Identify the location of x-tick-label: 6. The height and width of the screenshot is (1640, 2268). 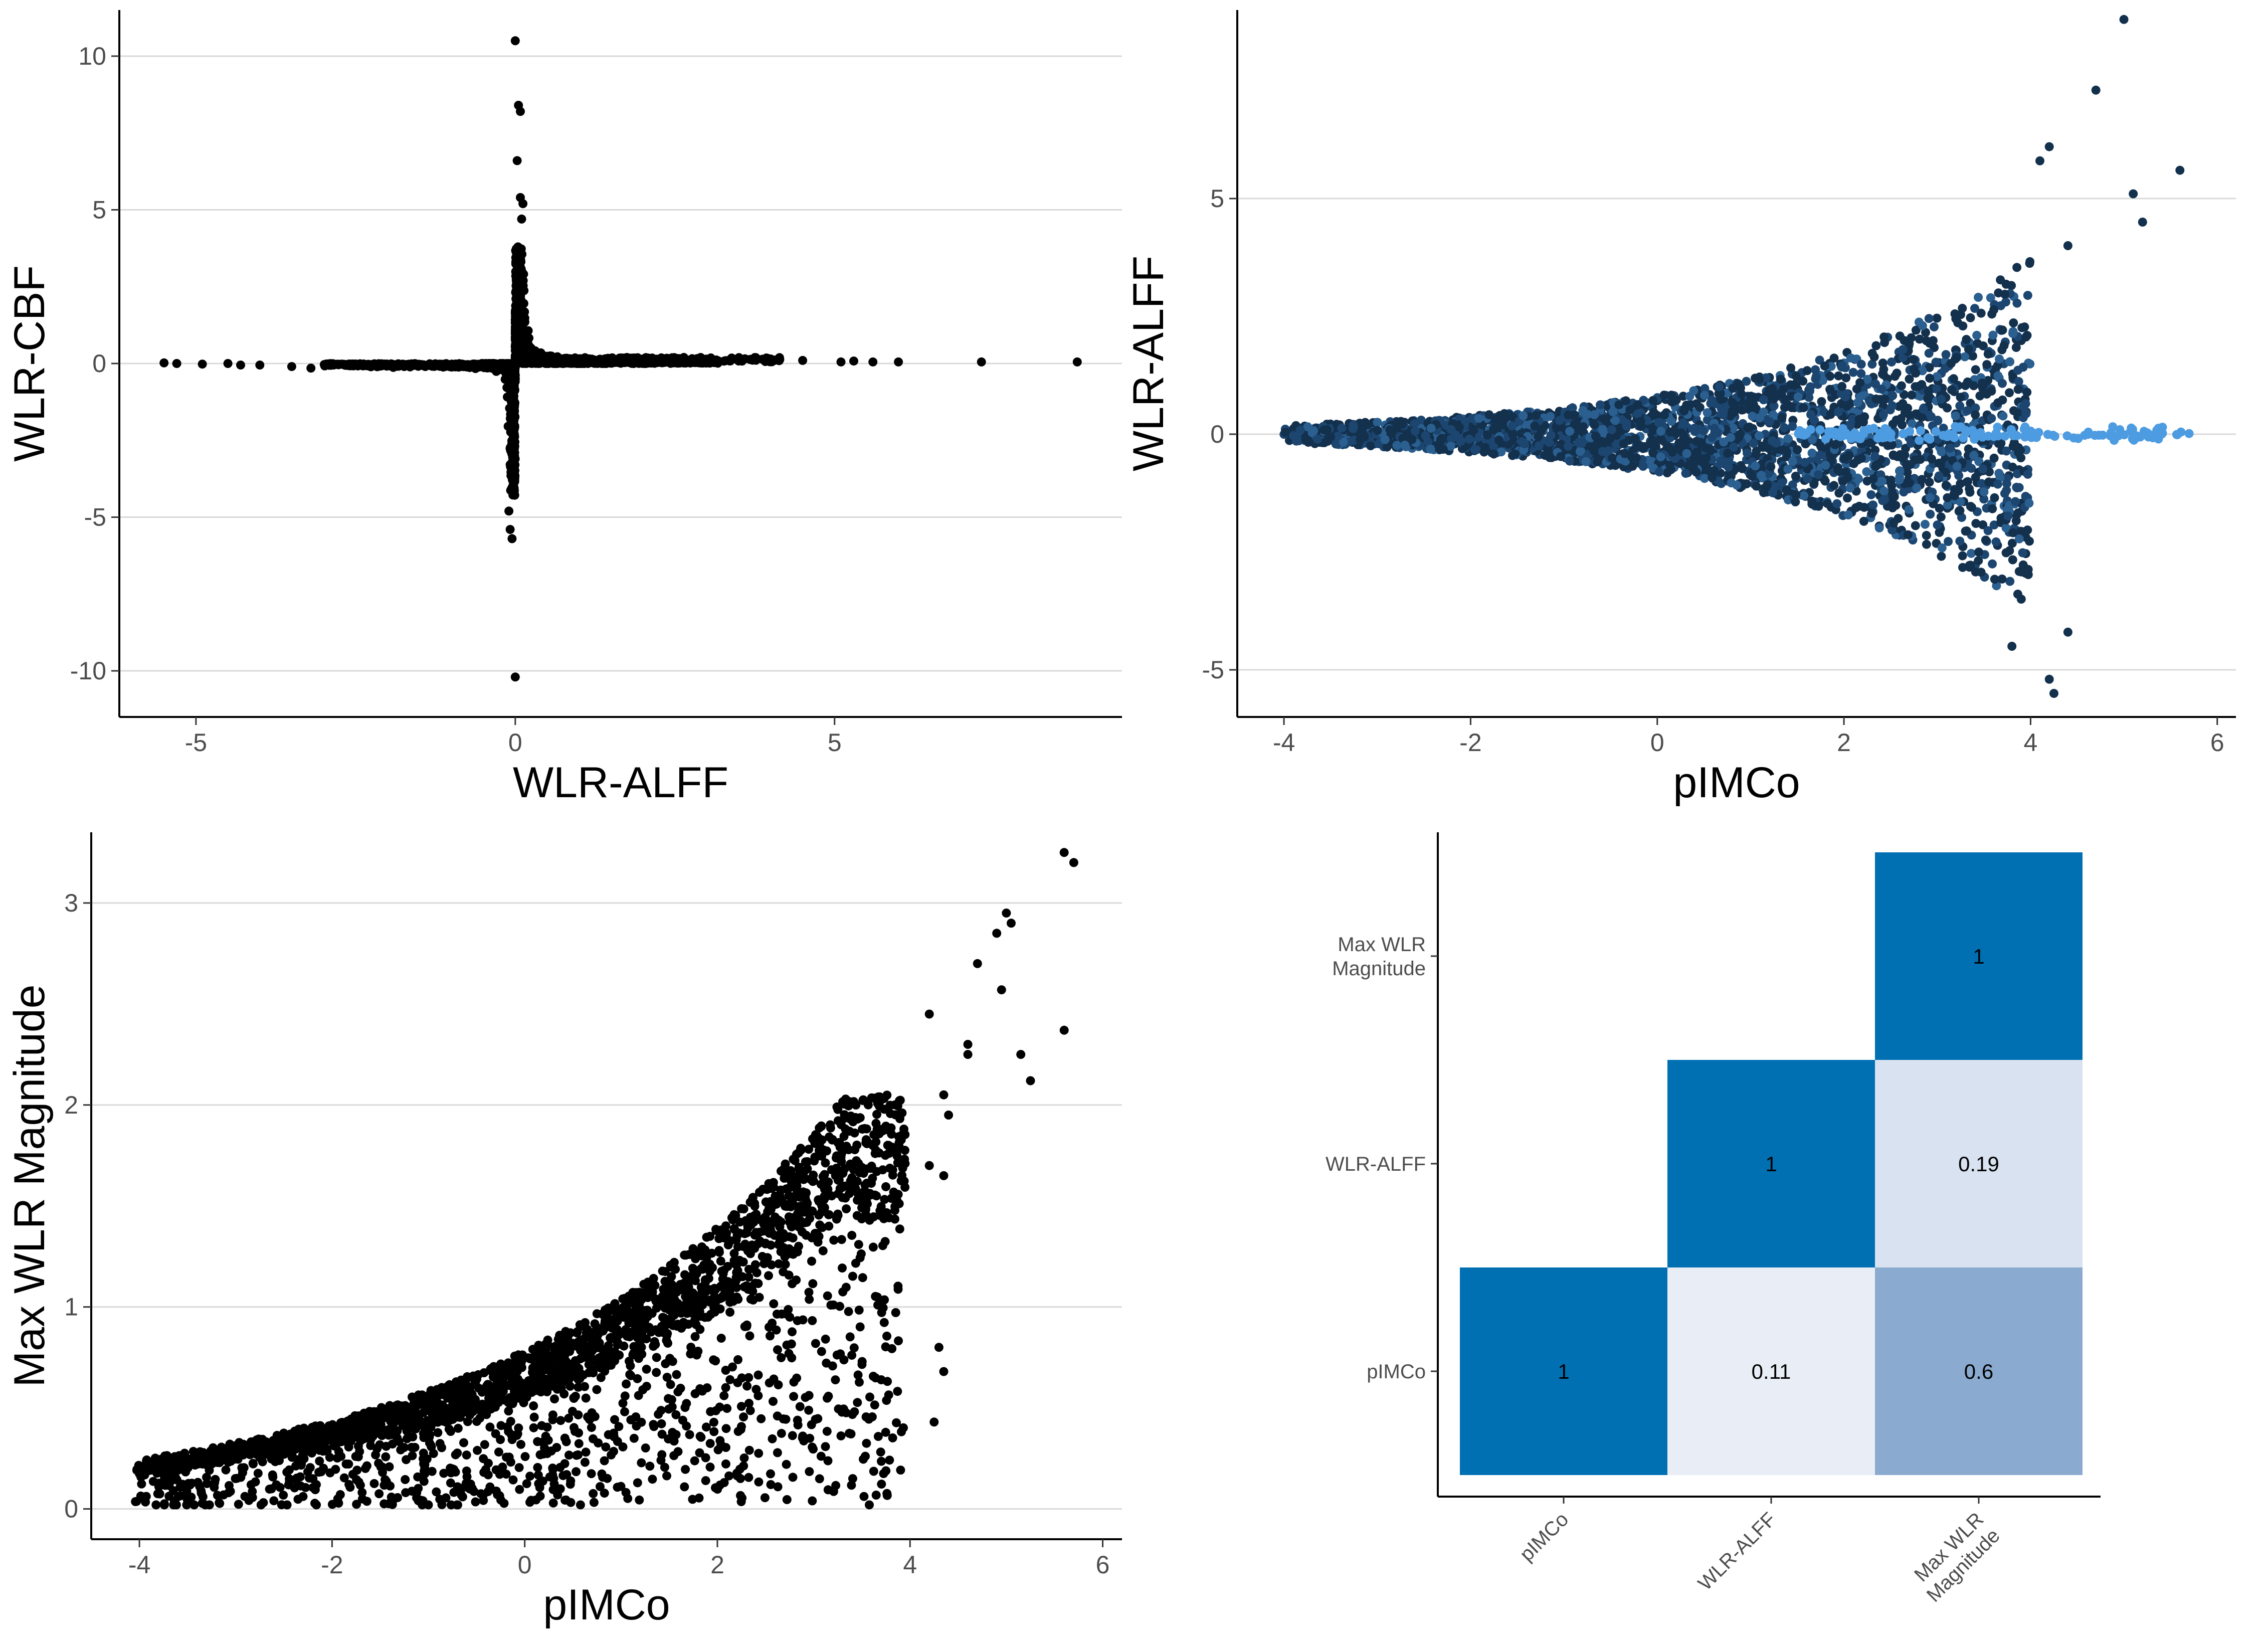
(2217, 742).